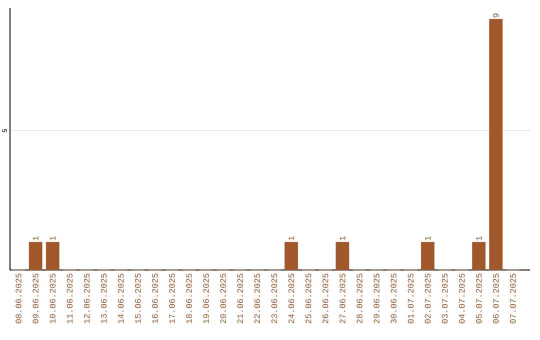  I want to click on x-tick-label: 28.06.2025, so click(359, 299).